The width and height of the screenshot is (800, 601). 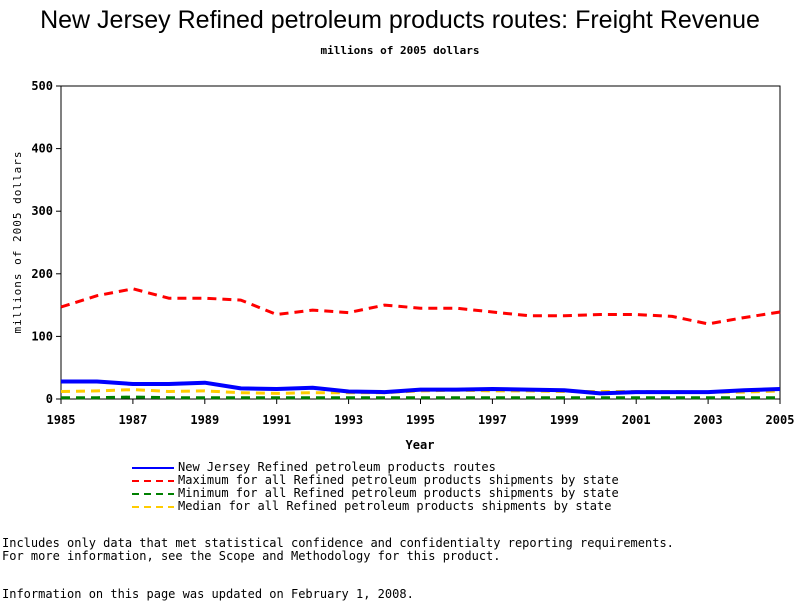 What do you see at coordinates (564, 420) in the screenshot?
I see `x-tick-label-1999: 1999` at bounding box center [564, 420].